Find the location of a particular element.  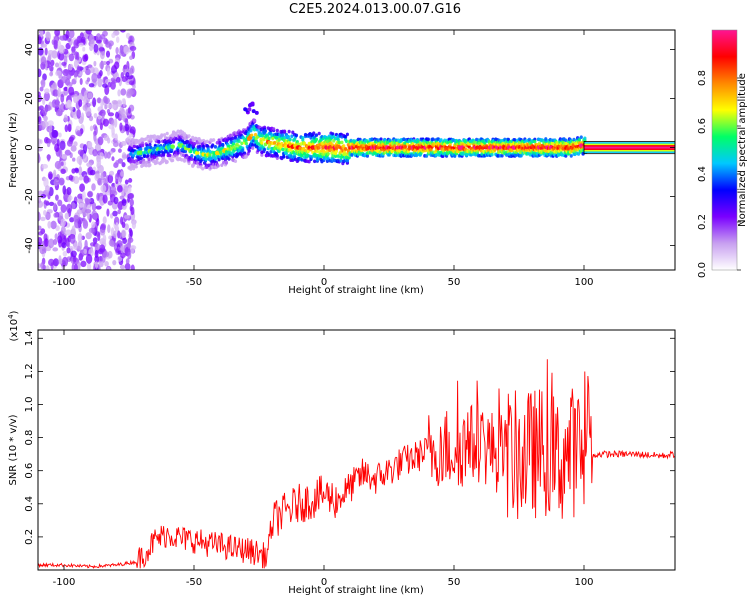

colorbar-bar is located at coordinates (724, 150).